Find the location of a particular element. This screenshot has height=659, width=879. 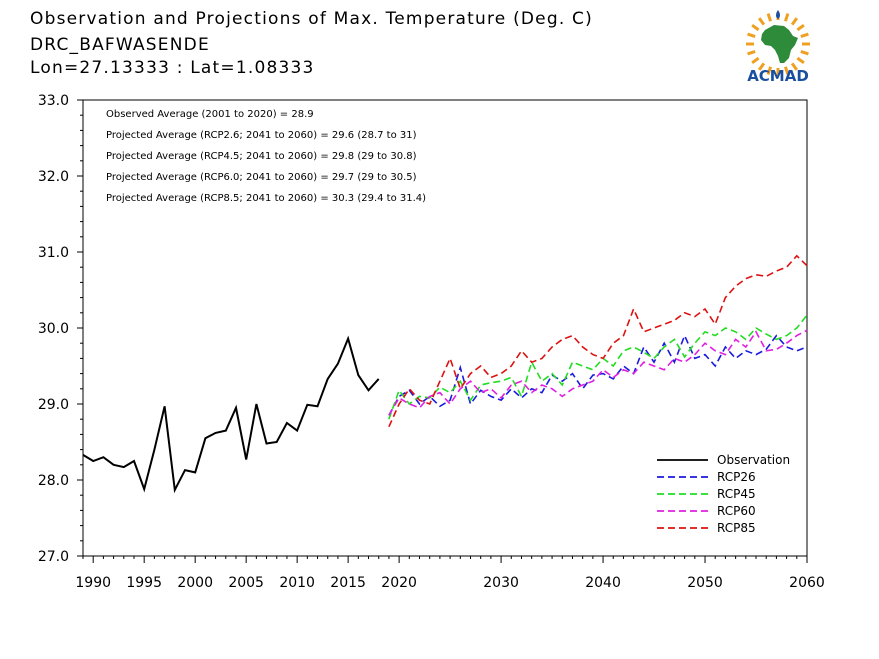

y-tick-label: 29.0 is located at coordinates (53, 405).